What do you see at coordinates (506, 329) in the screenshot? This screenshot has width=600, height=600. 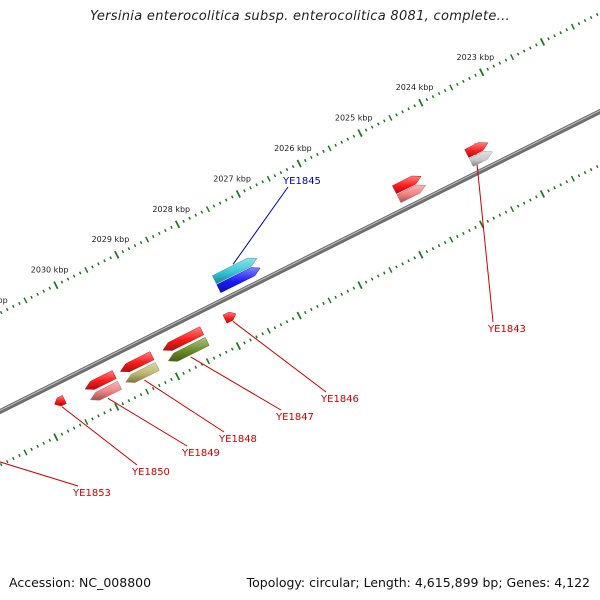 I see `gene-label: YE1843` at bounding box center [506, 329].